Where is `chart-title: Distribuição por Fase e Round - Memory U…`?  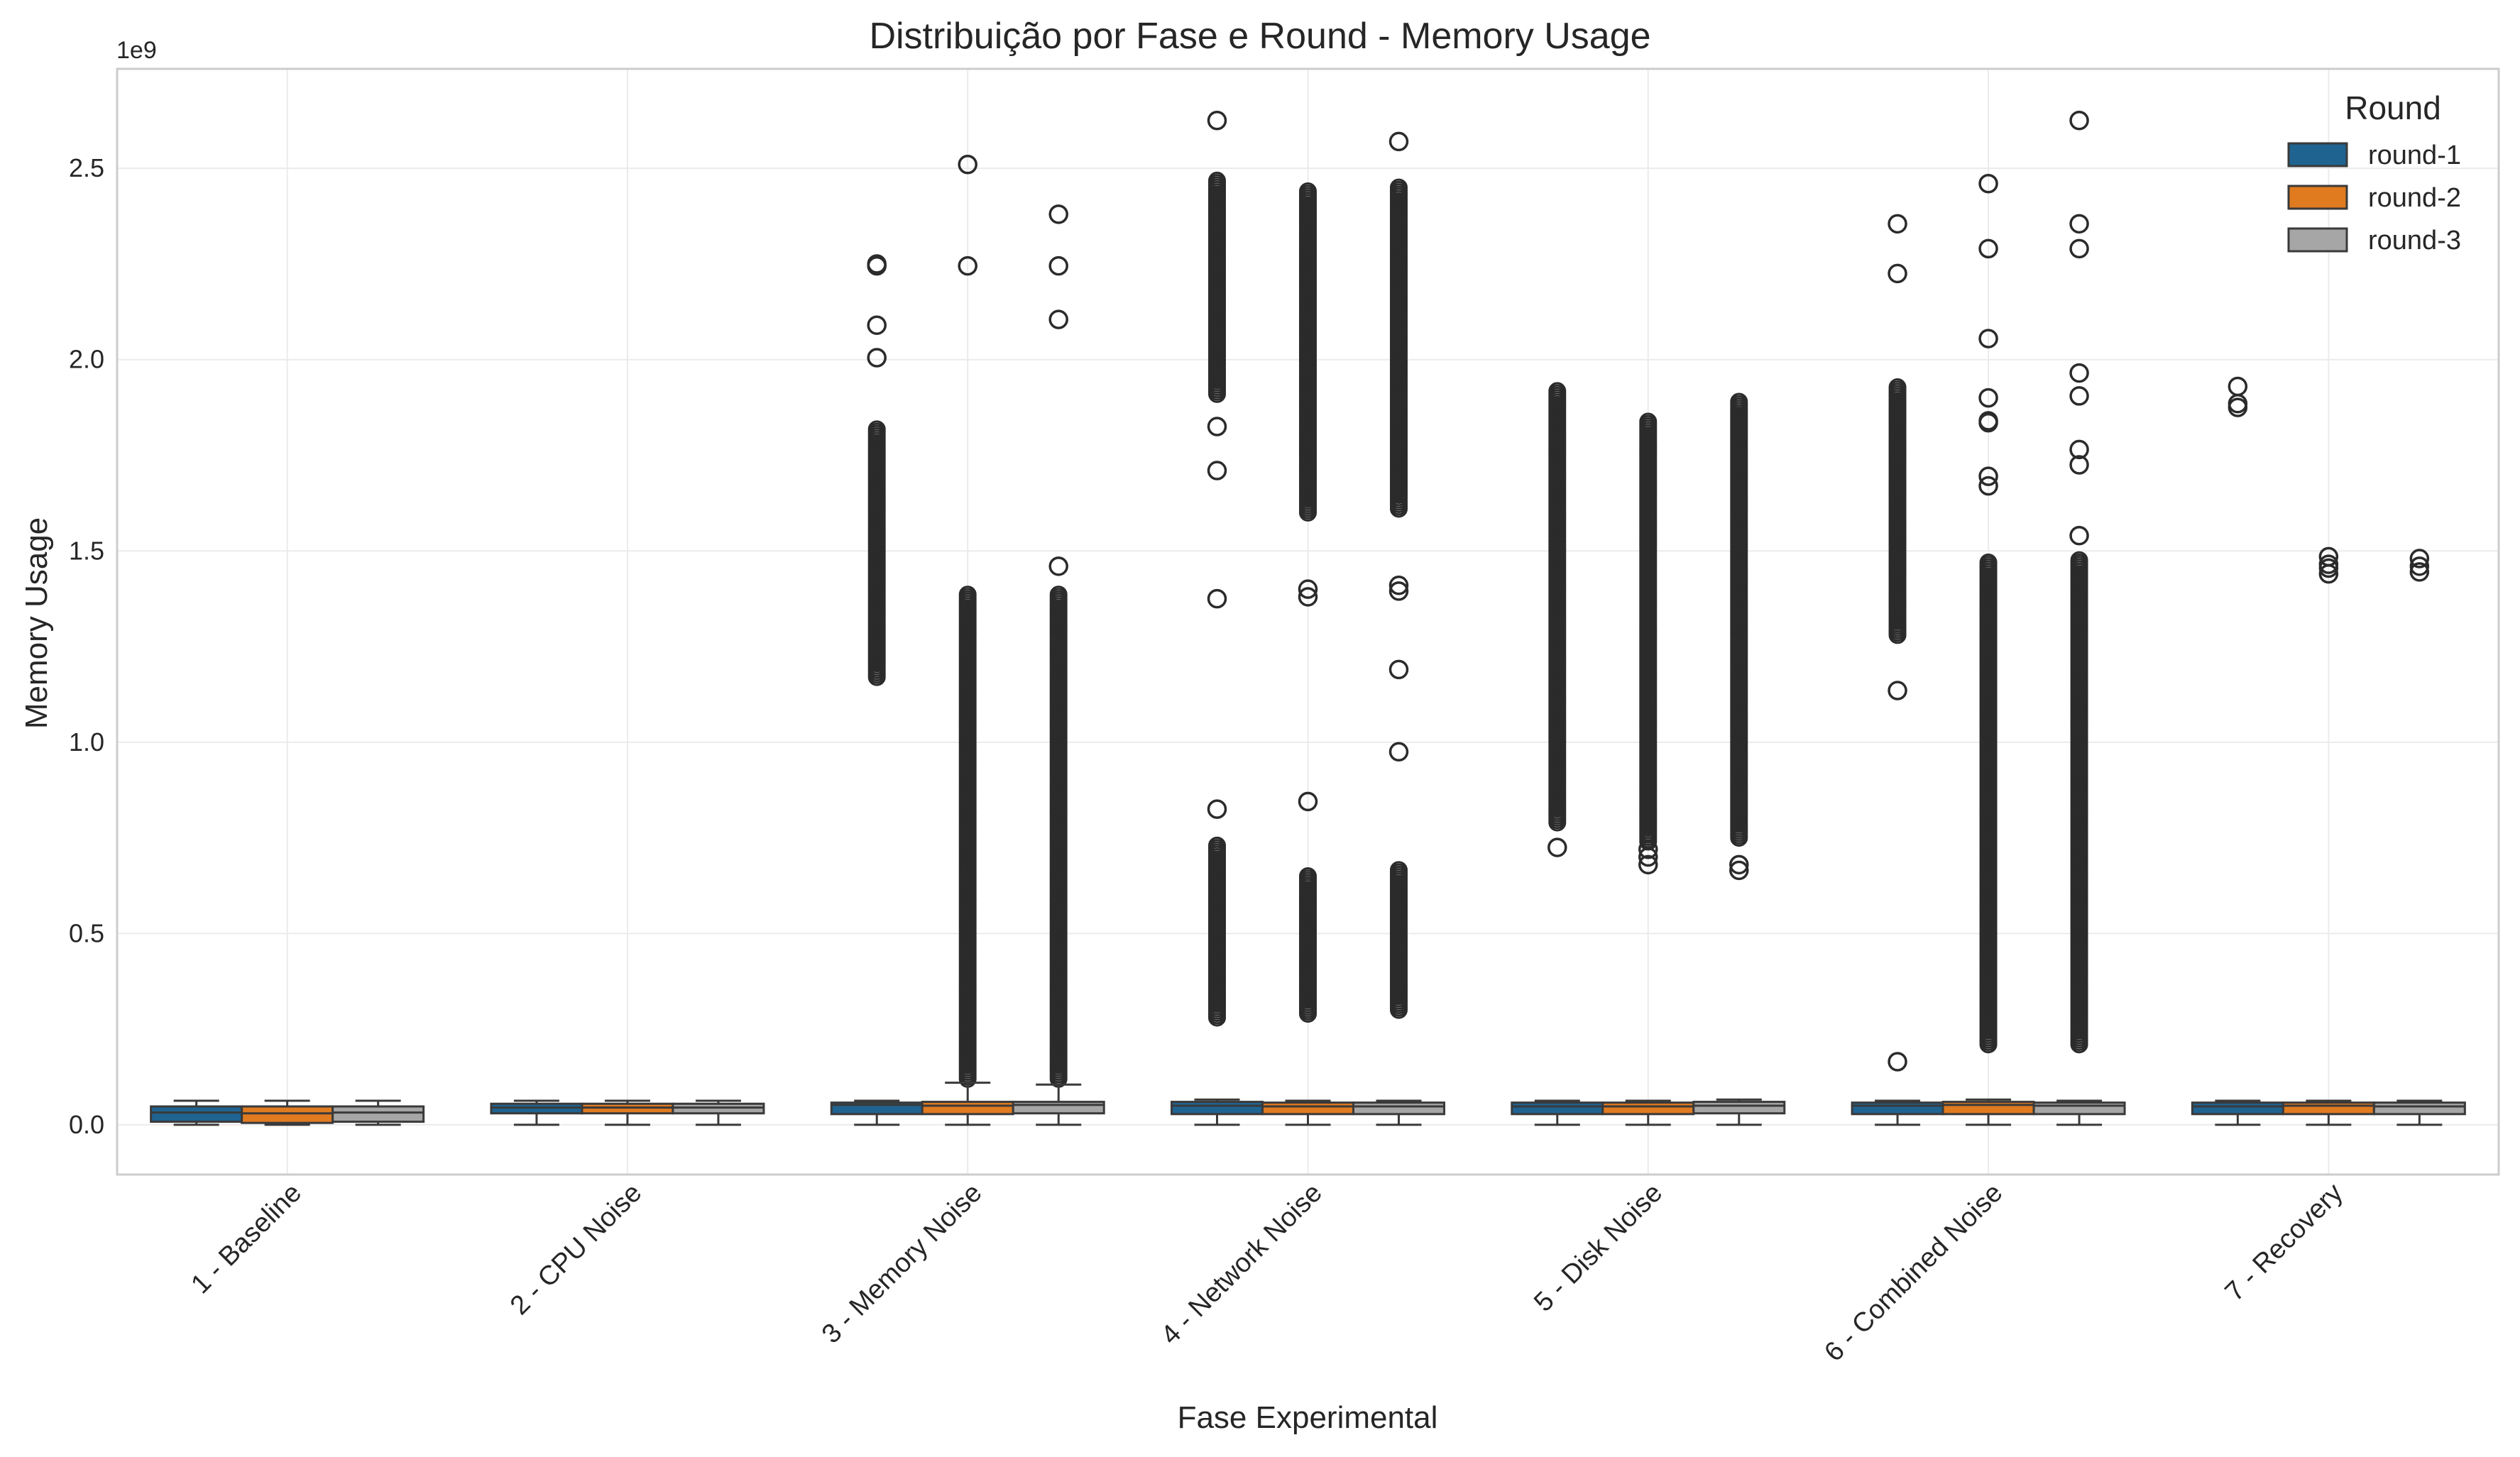 chart-title: Distribuição por Fase e Round - Memory U… is located at coordinates (1259, 36).